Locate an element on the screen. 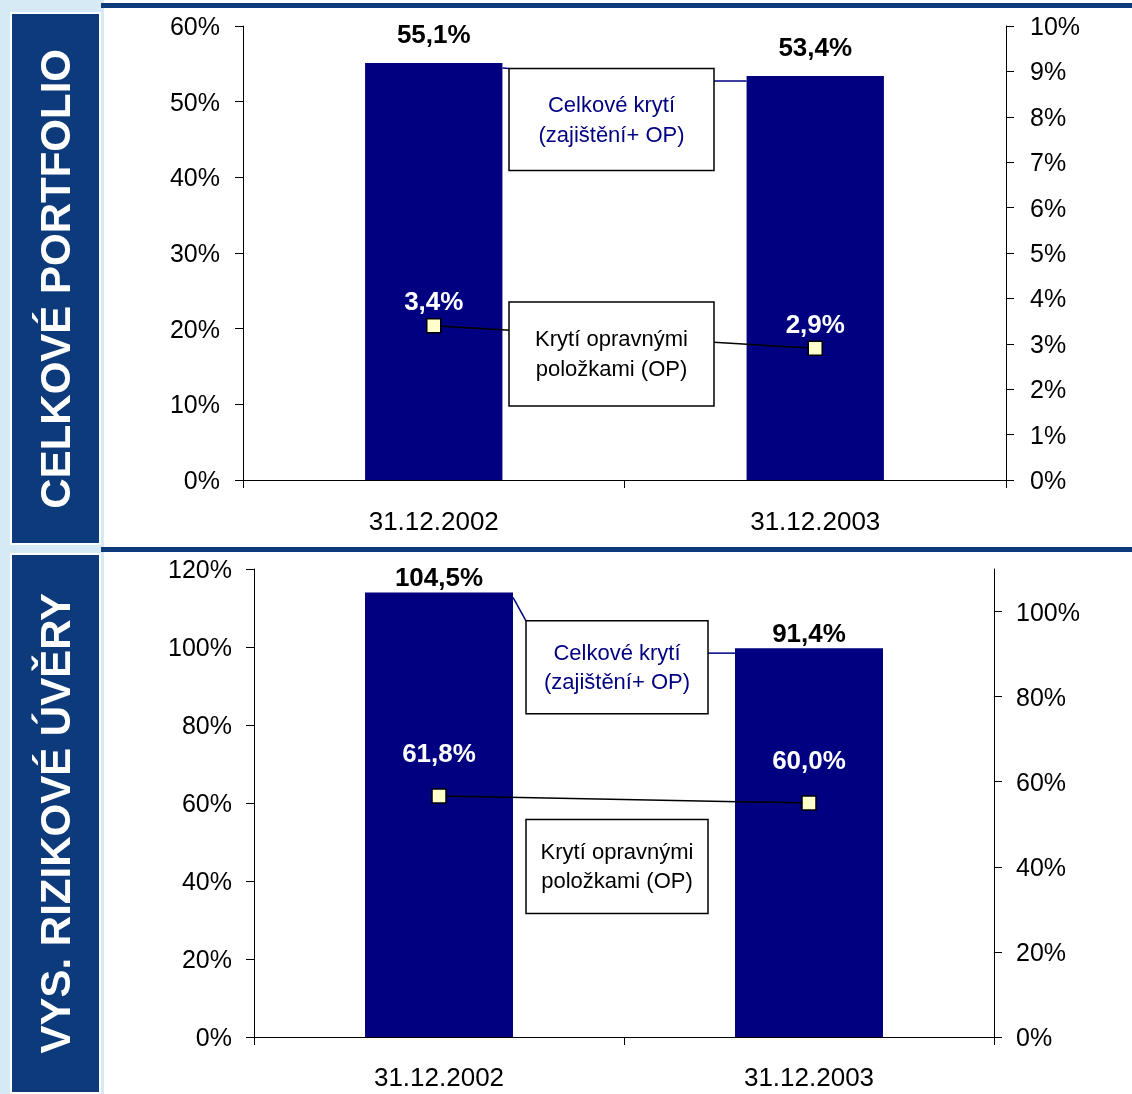 The image size is (1132, 1094). y2-tick-label: 60% is located at coordinates (1041, 781).